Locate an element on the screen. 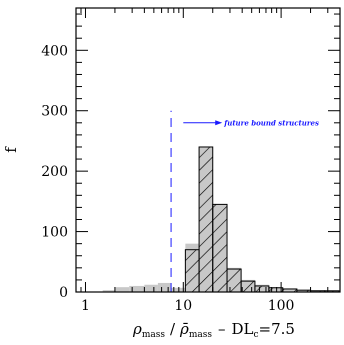 The width and height of the screenshot is (344, 345). x-label-mass-sub: mass is located at coordinates (154, 335).